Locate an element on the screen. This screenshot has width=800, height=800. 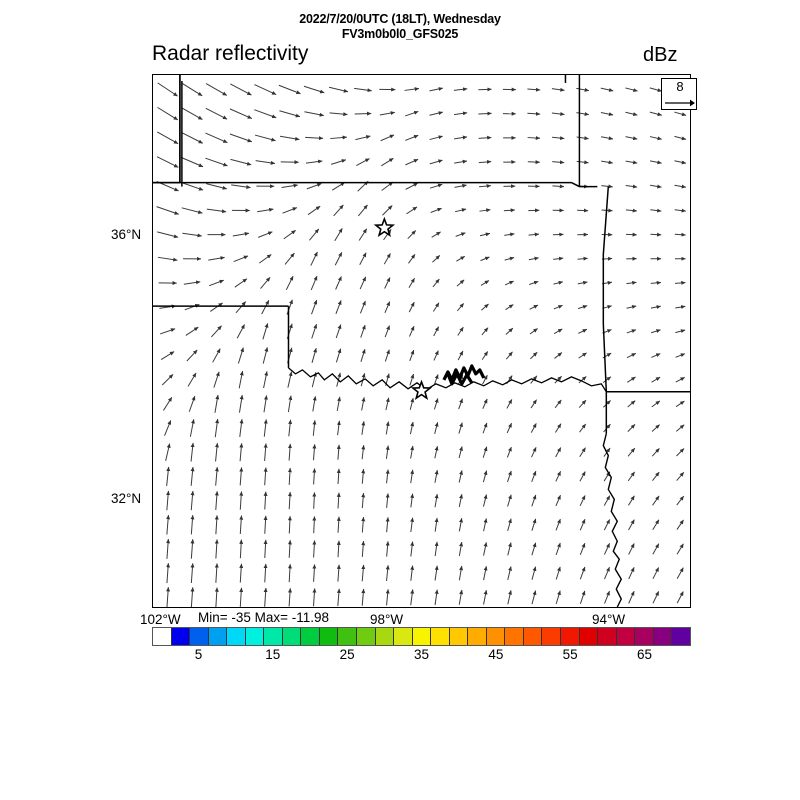
title-datetime: 2022/7/20/0UTC (18LT), Wednesday is located at coordinates (400, 19).